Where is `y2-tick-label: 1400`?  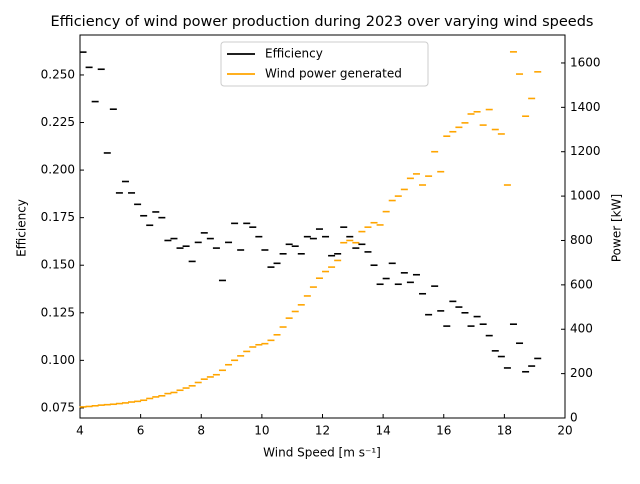 y2-tick-label: 1400 is located at coordinates (585, 107).